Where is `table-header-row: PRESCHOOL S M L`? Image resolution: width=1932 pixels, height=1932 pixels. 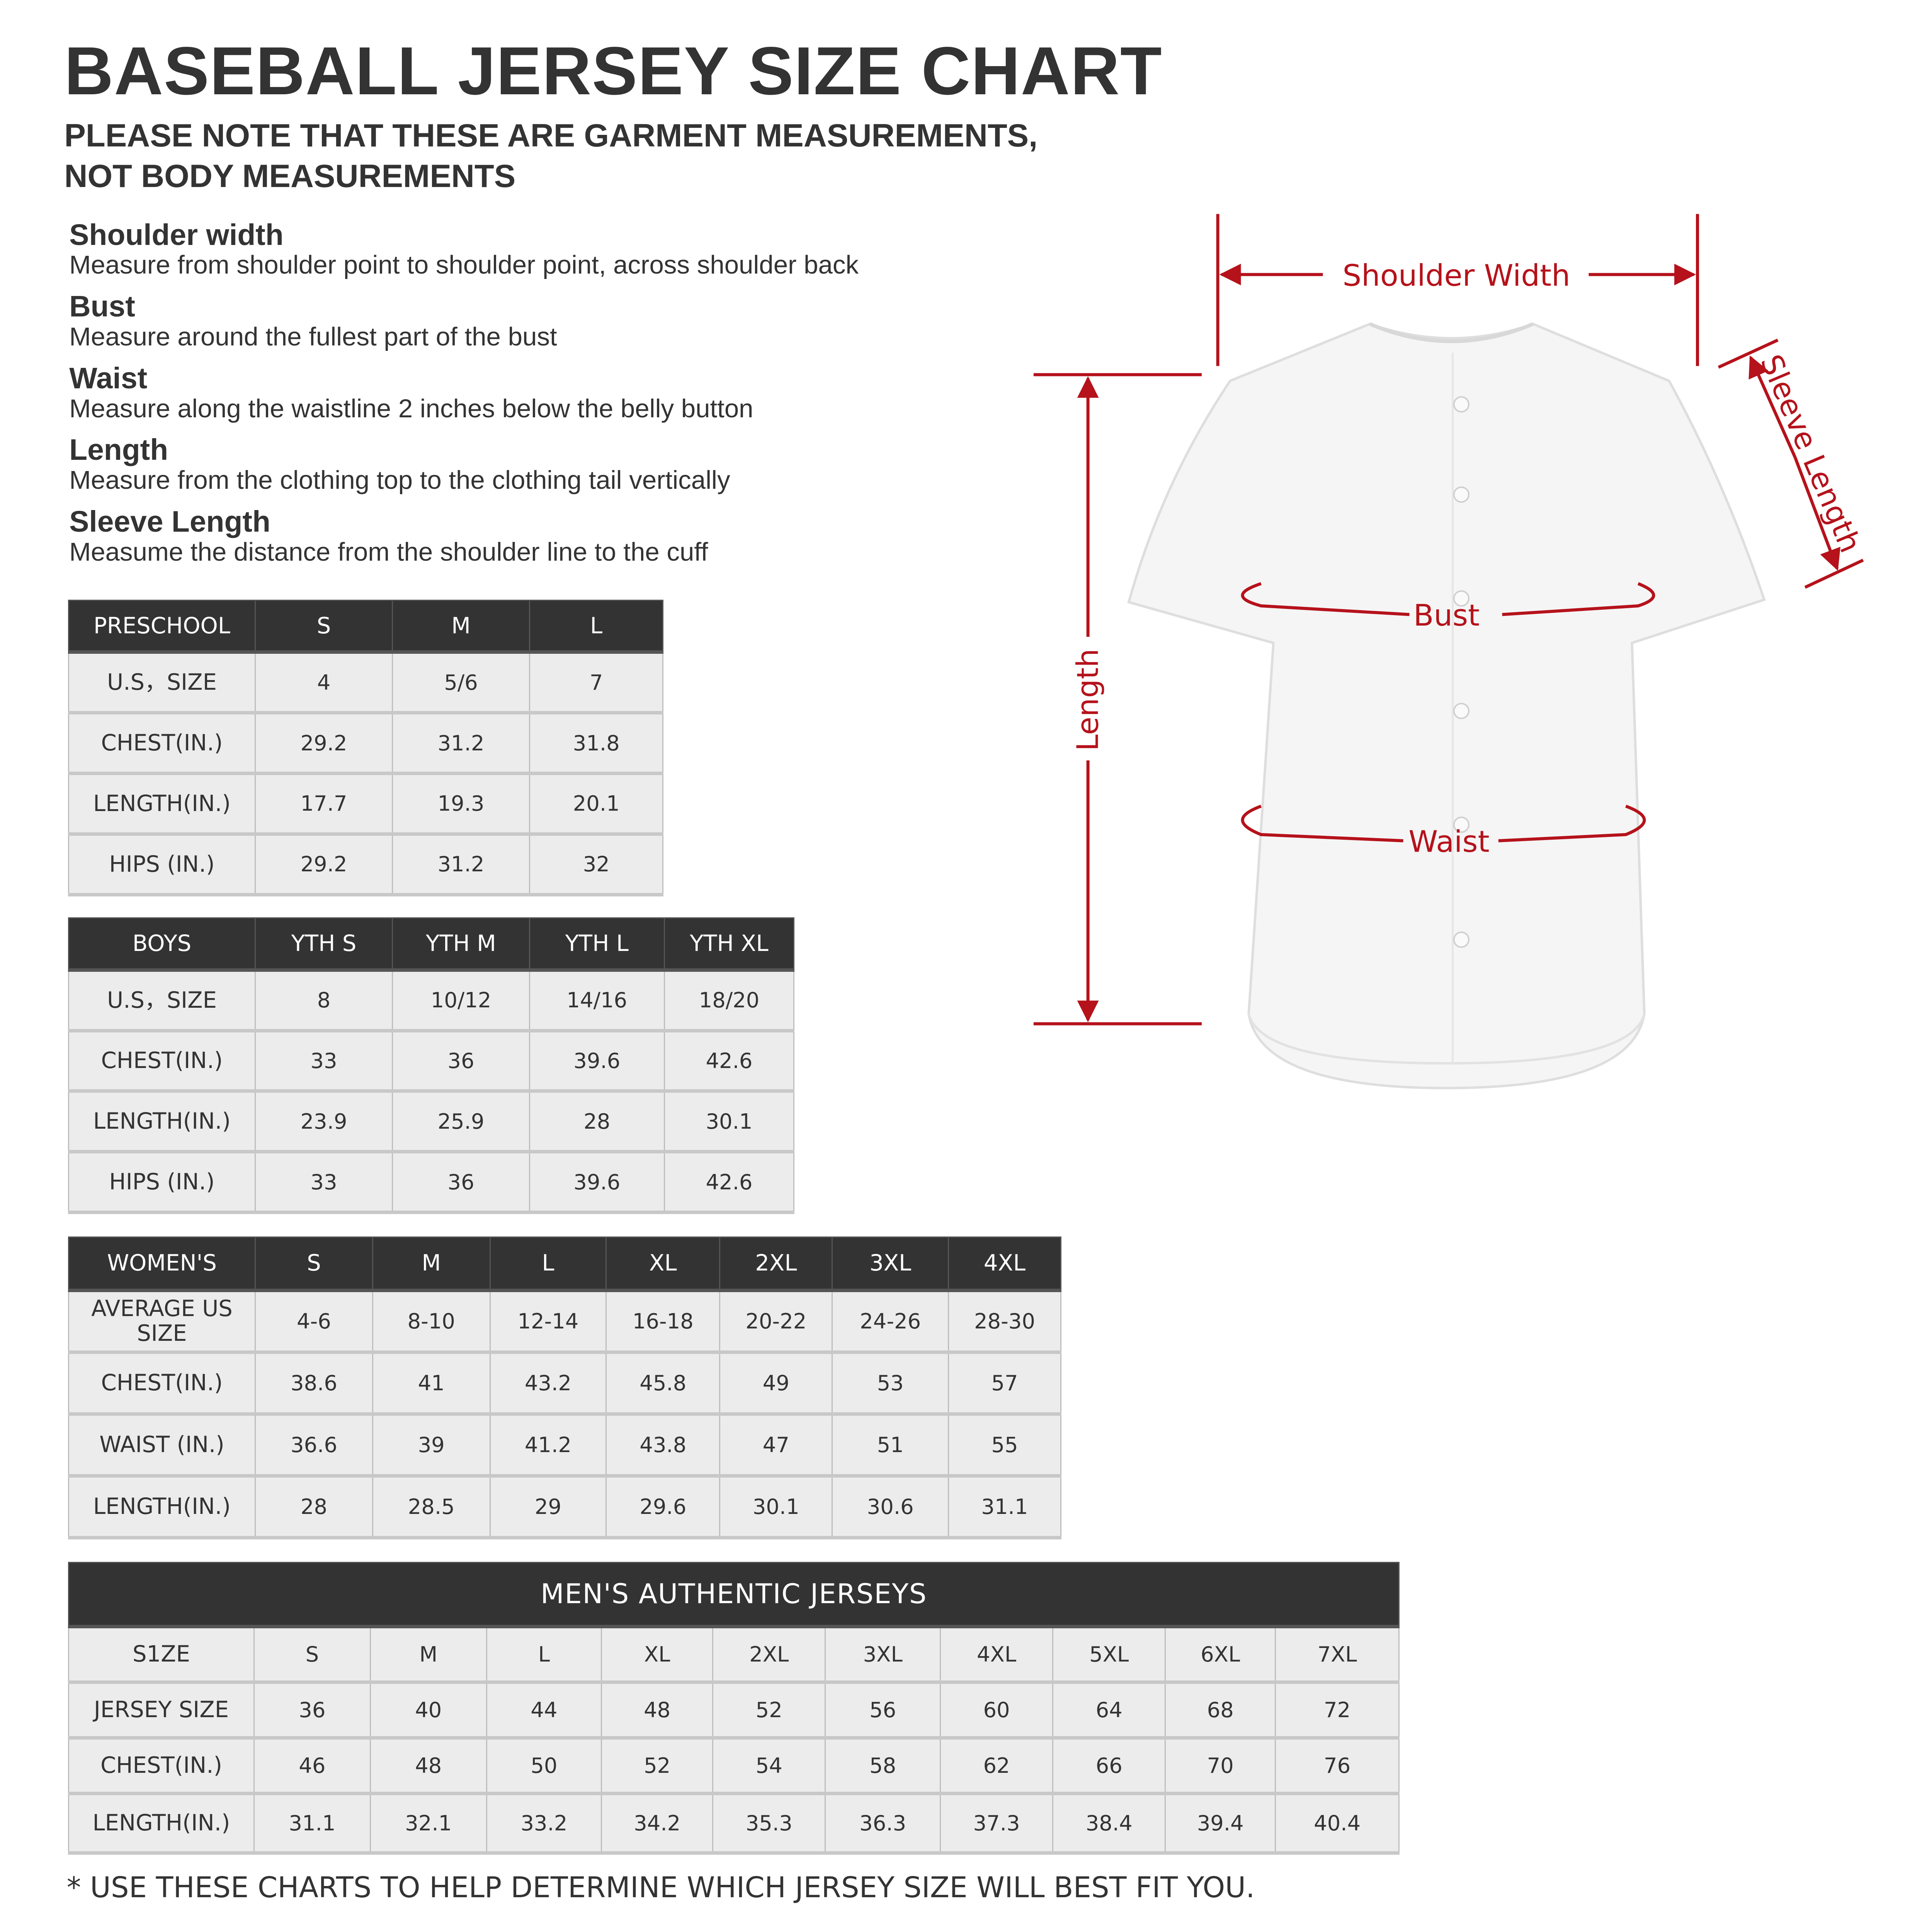
table-header-row: PRESCHOOL S M L is located at coordinates (366, 627).